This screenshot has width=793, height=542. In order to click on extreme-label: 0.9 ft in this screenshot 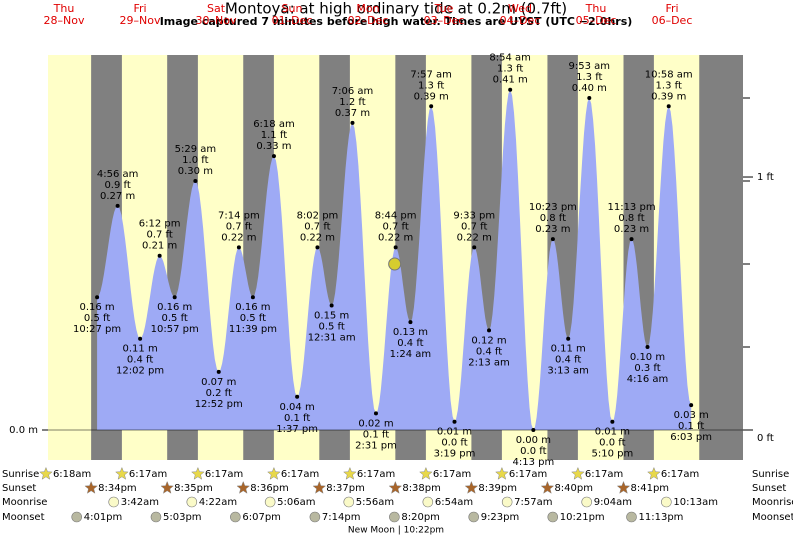, I will do `click(117, 185)`.